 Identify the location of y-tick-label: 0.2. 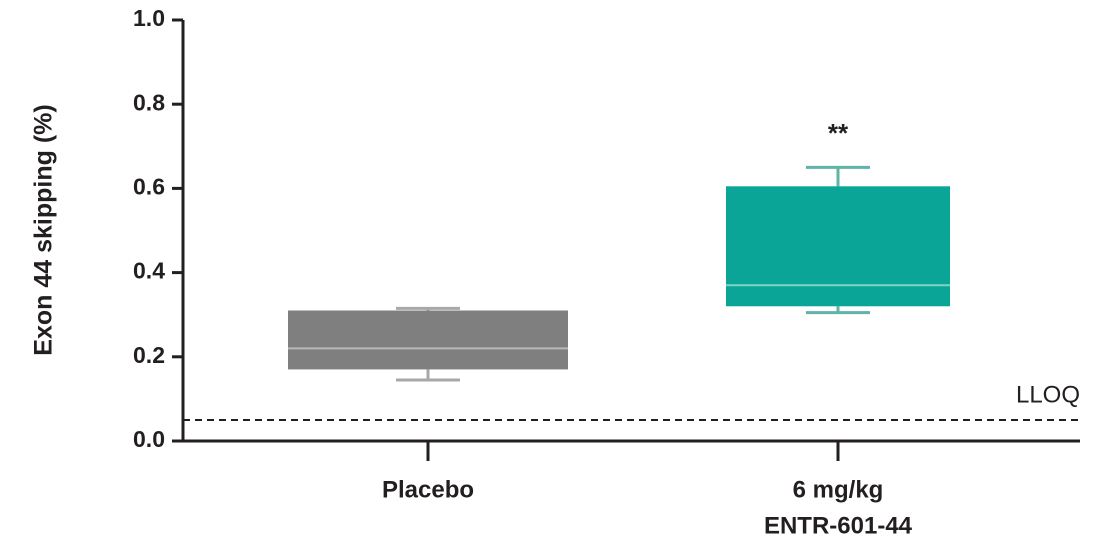
(149, 355).